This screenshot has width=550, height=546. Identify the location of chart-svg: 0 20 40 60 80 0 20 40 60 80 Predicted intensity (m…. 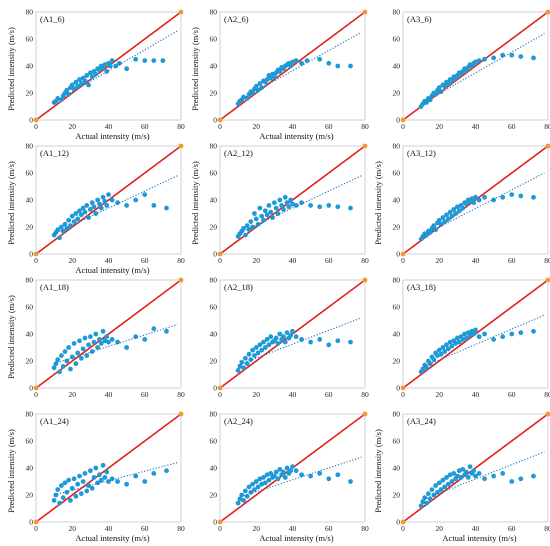
(279, 204).